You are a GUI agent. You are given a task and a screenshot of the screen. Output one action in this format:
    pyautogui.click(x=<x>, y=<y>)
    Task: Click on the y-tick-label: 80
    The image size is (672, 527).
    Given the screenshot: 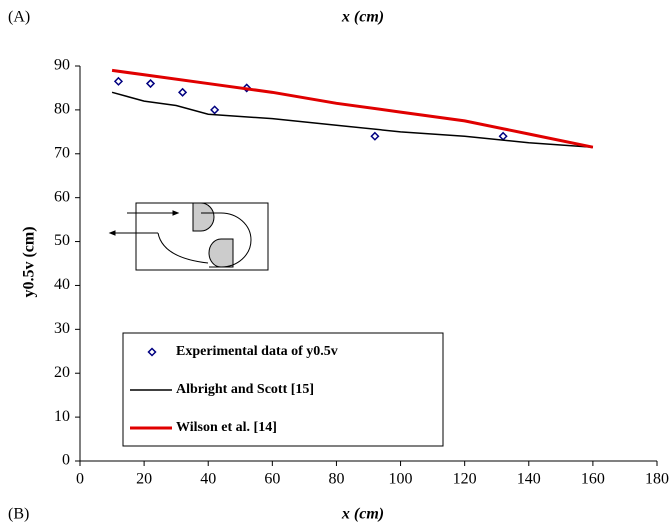 What is the action you would take?
    pyautogui.click(x=62, y=109)
    